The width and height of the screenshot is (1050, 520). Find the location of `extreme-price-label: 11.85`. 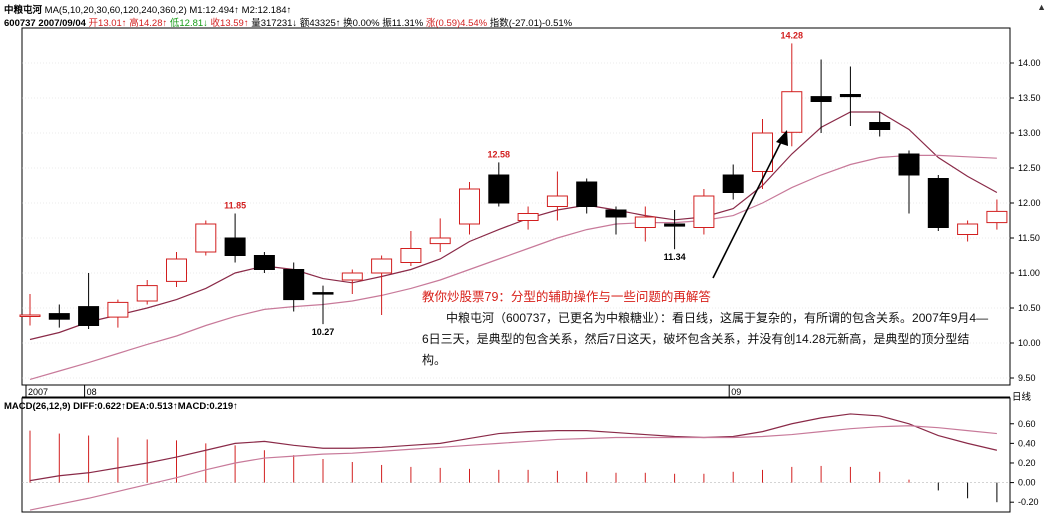

extreme-price-label: 11.85 is located at coordinates (235, 206).